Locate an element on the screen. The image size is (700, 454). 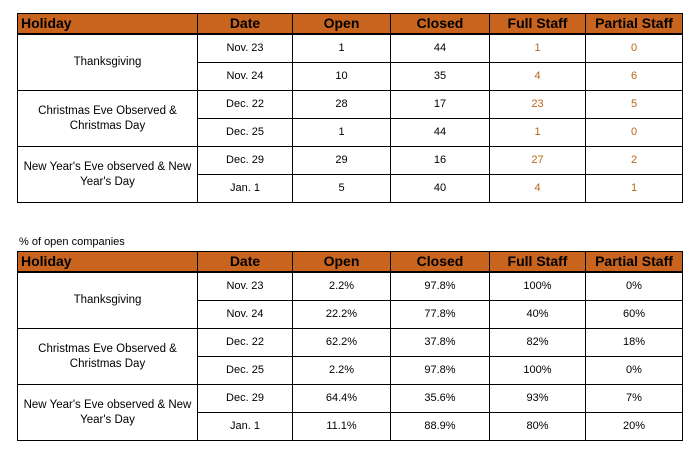
full-staff-cell: 27 is located at coordinates (537, 160).